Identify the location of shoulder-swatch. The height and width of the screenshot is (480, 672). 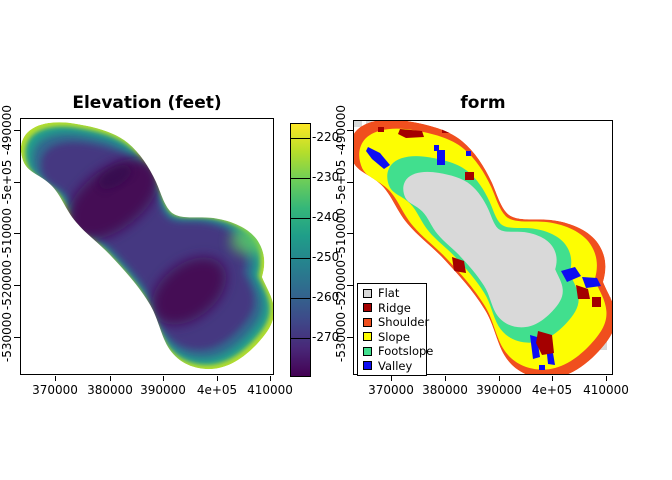
(367, 322).